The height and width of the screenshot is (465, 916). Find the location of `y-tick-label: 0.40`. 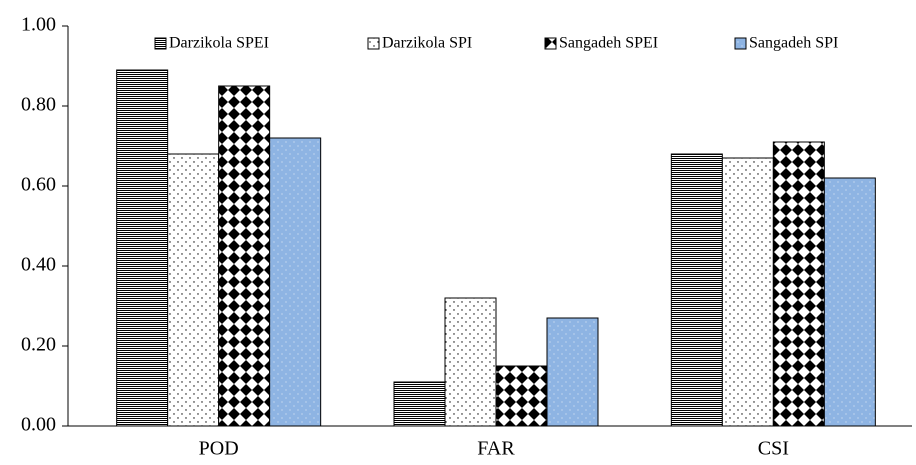

y-tick-label: 0.40 is located at coordinates (38, 265).